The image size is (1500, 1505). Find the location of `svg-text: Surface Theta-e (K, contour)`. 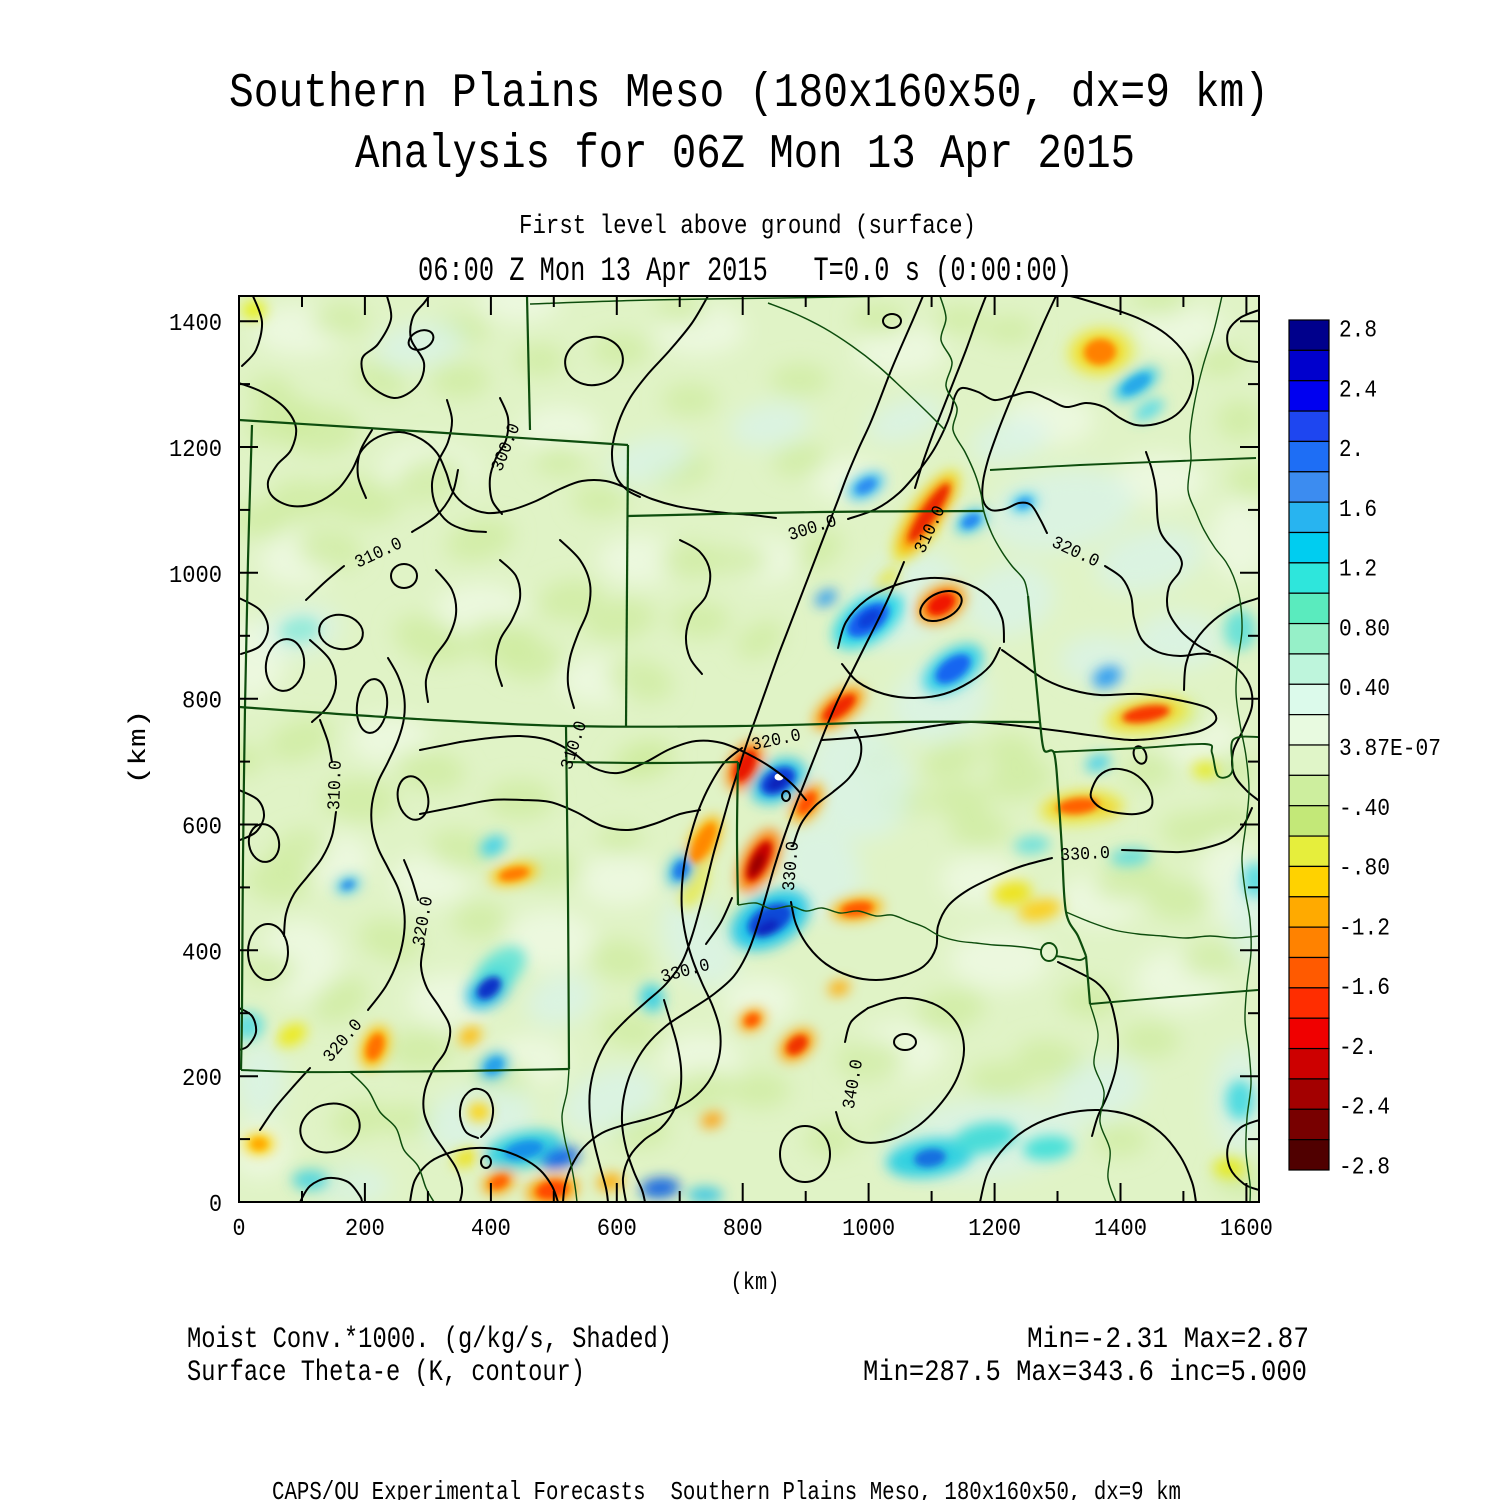

svg-text: Surface Theta-e (K, contour) is located at coordinates (386, 1373).